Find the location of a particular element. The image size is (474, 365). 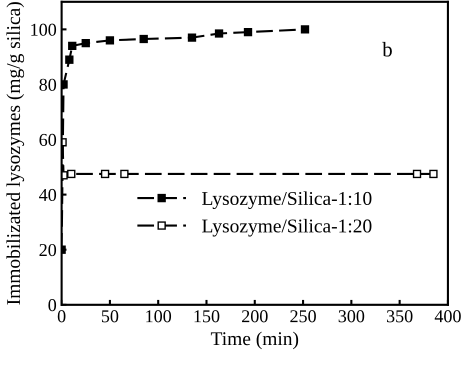

y-tick-label: 0 is located at coordinates (52, 305).